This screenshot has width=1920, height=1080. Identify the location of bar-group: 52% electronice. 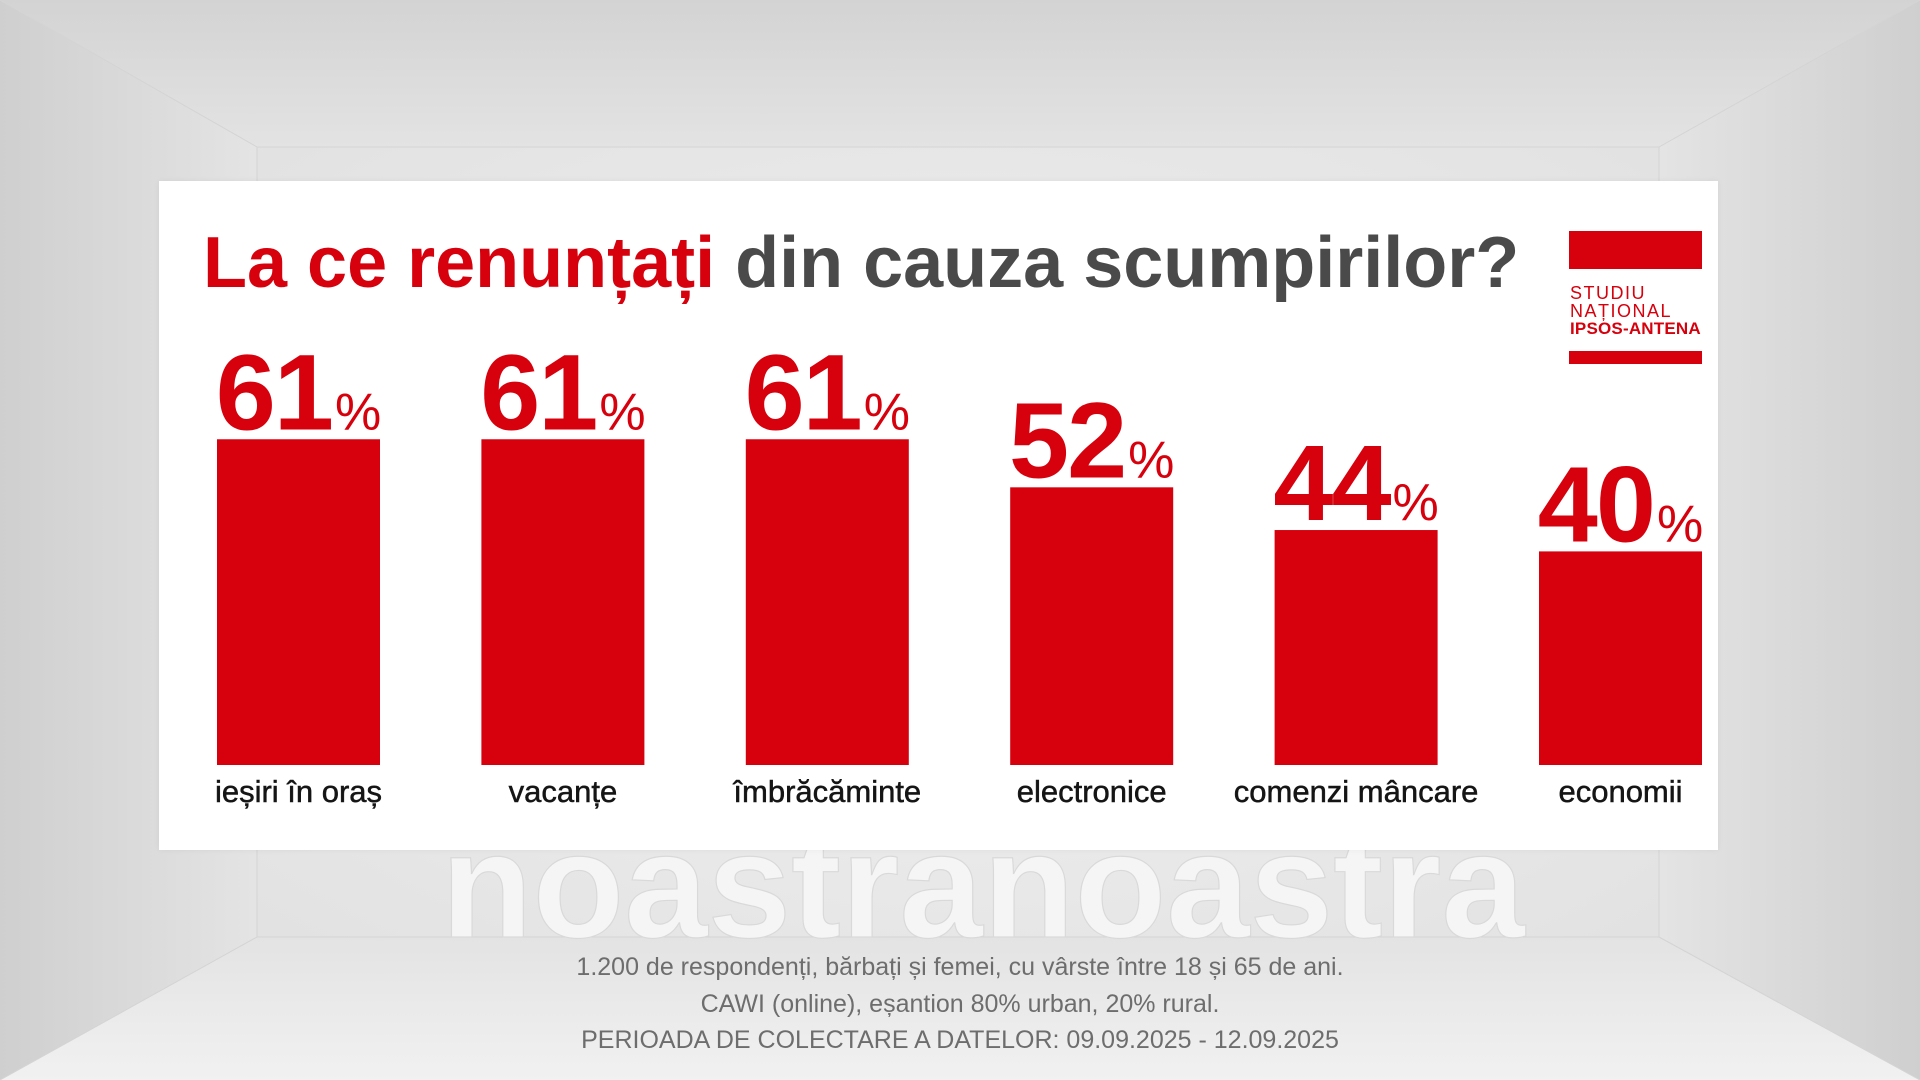
(1091, 594).